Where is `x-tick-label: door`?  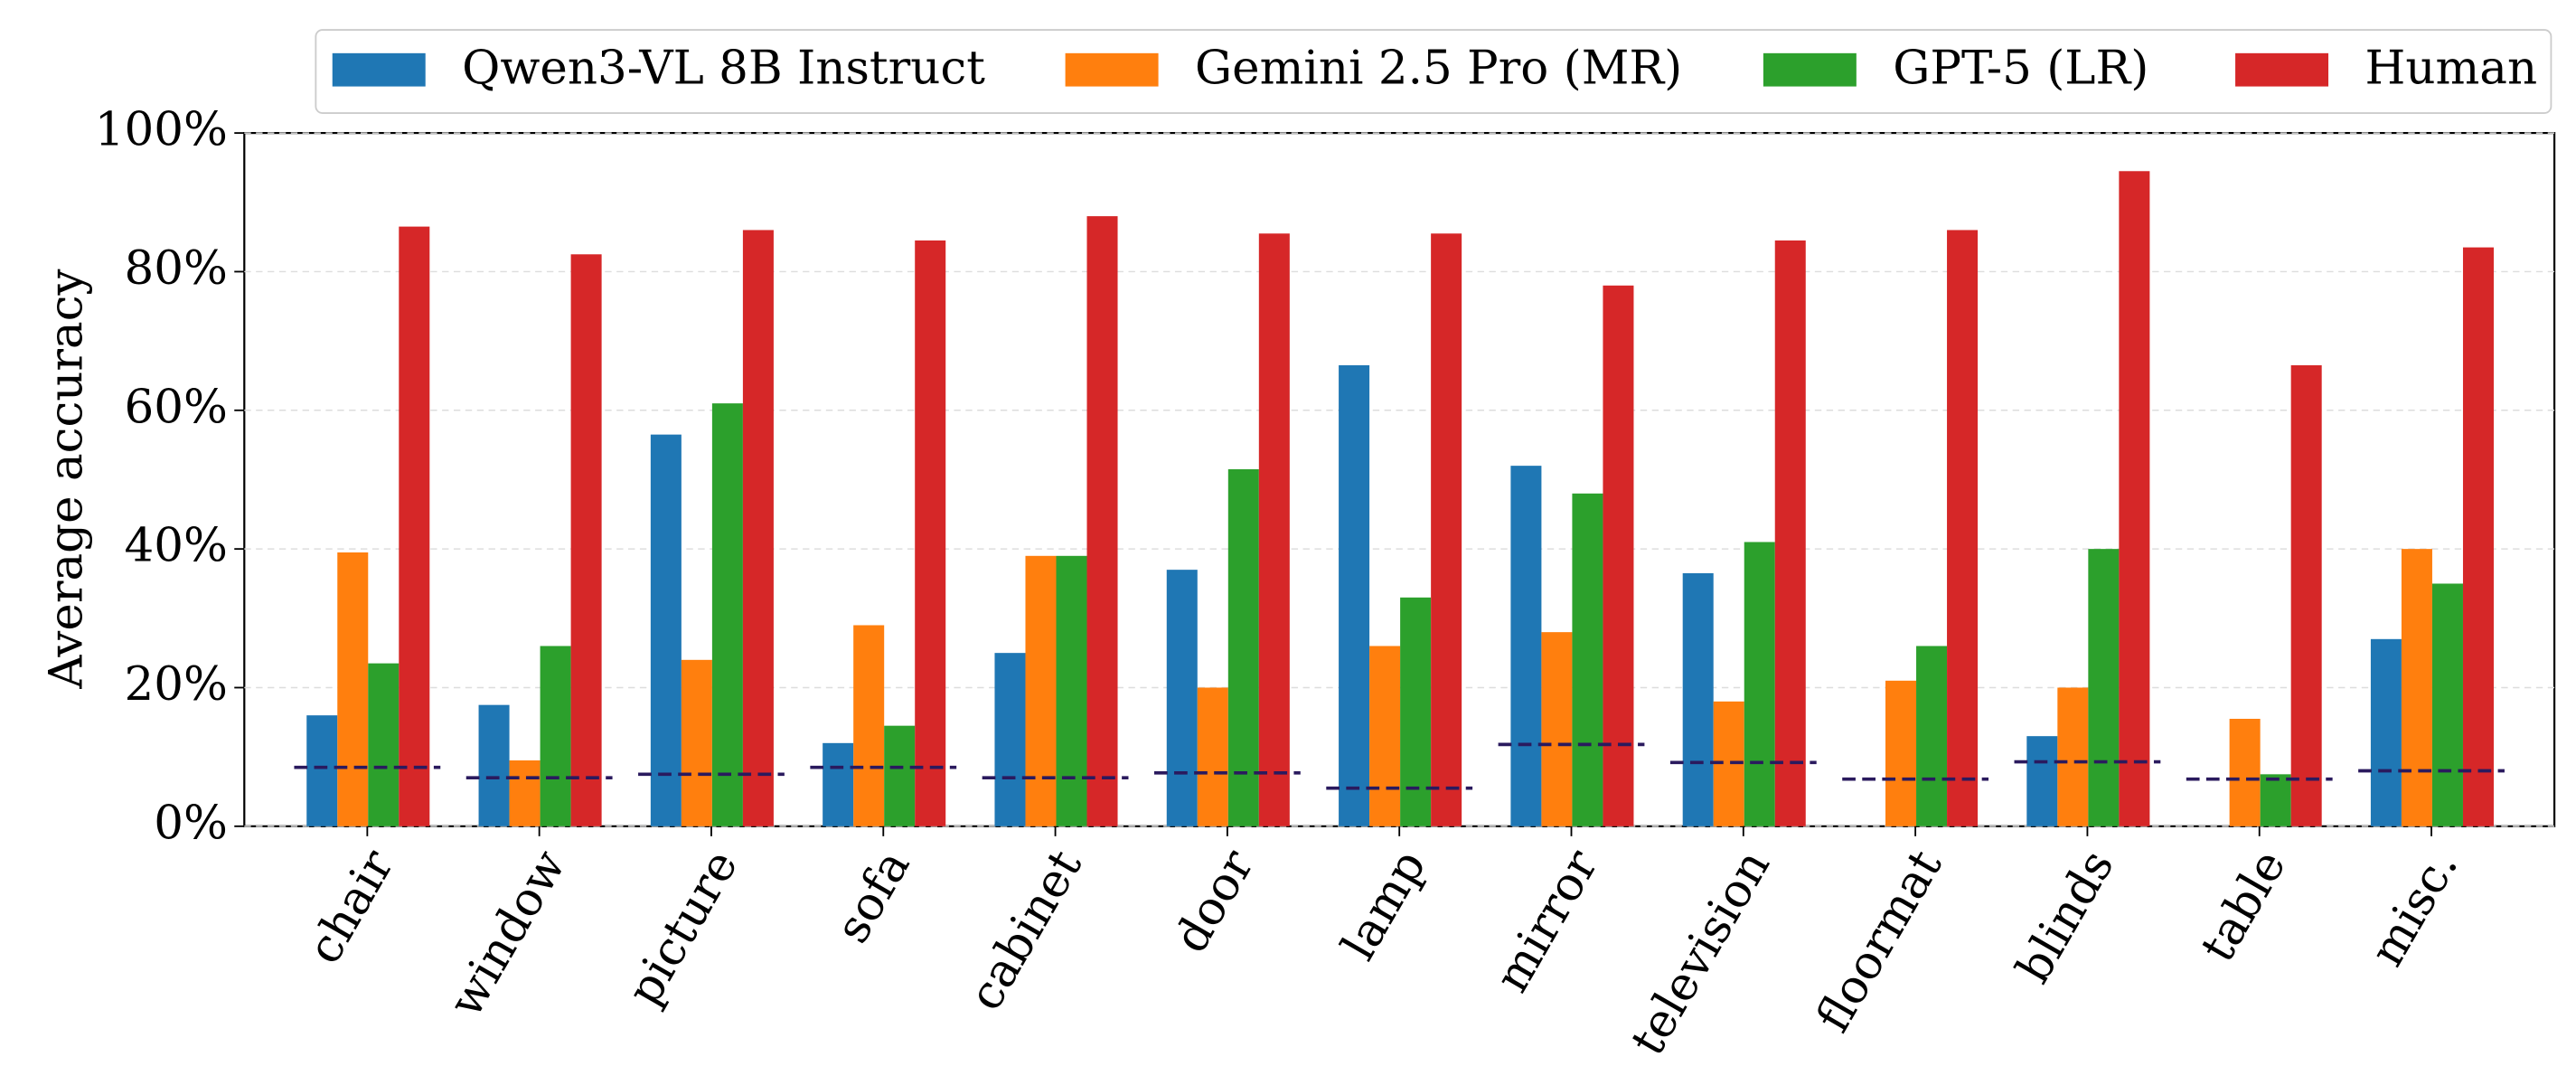
x-tick-label: door is located at coordinates (1213, 902).